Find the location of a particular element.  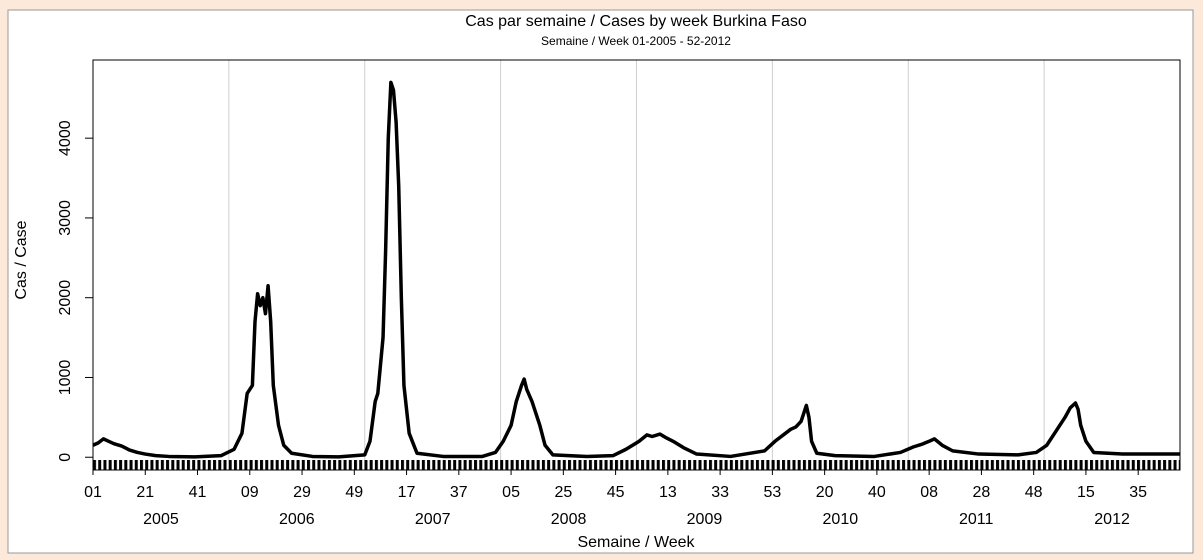

x-tick-label: 08 is located at coordinates (929, 492).